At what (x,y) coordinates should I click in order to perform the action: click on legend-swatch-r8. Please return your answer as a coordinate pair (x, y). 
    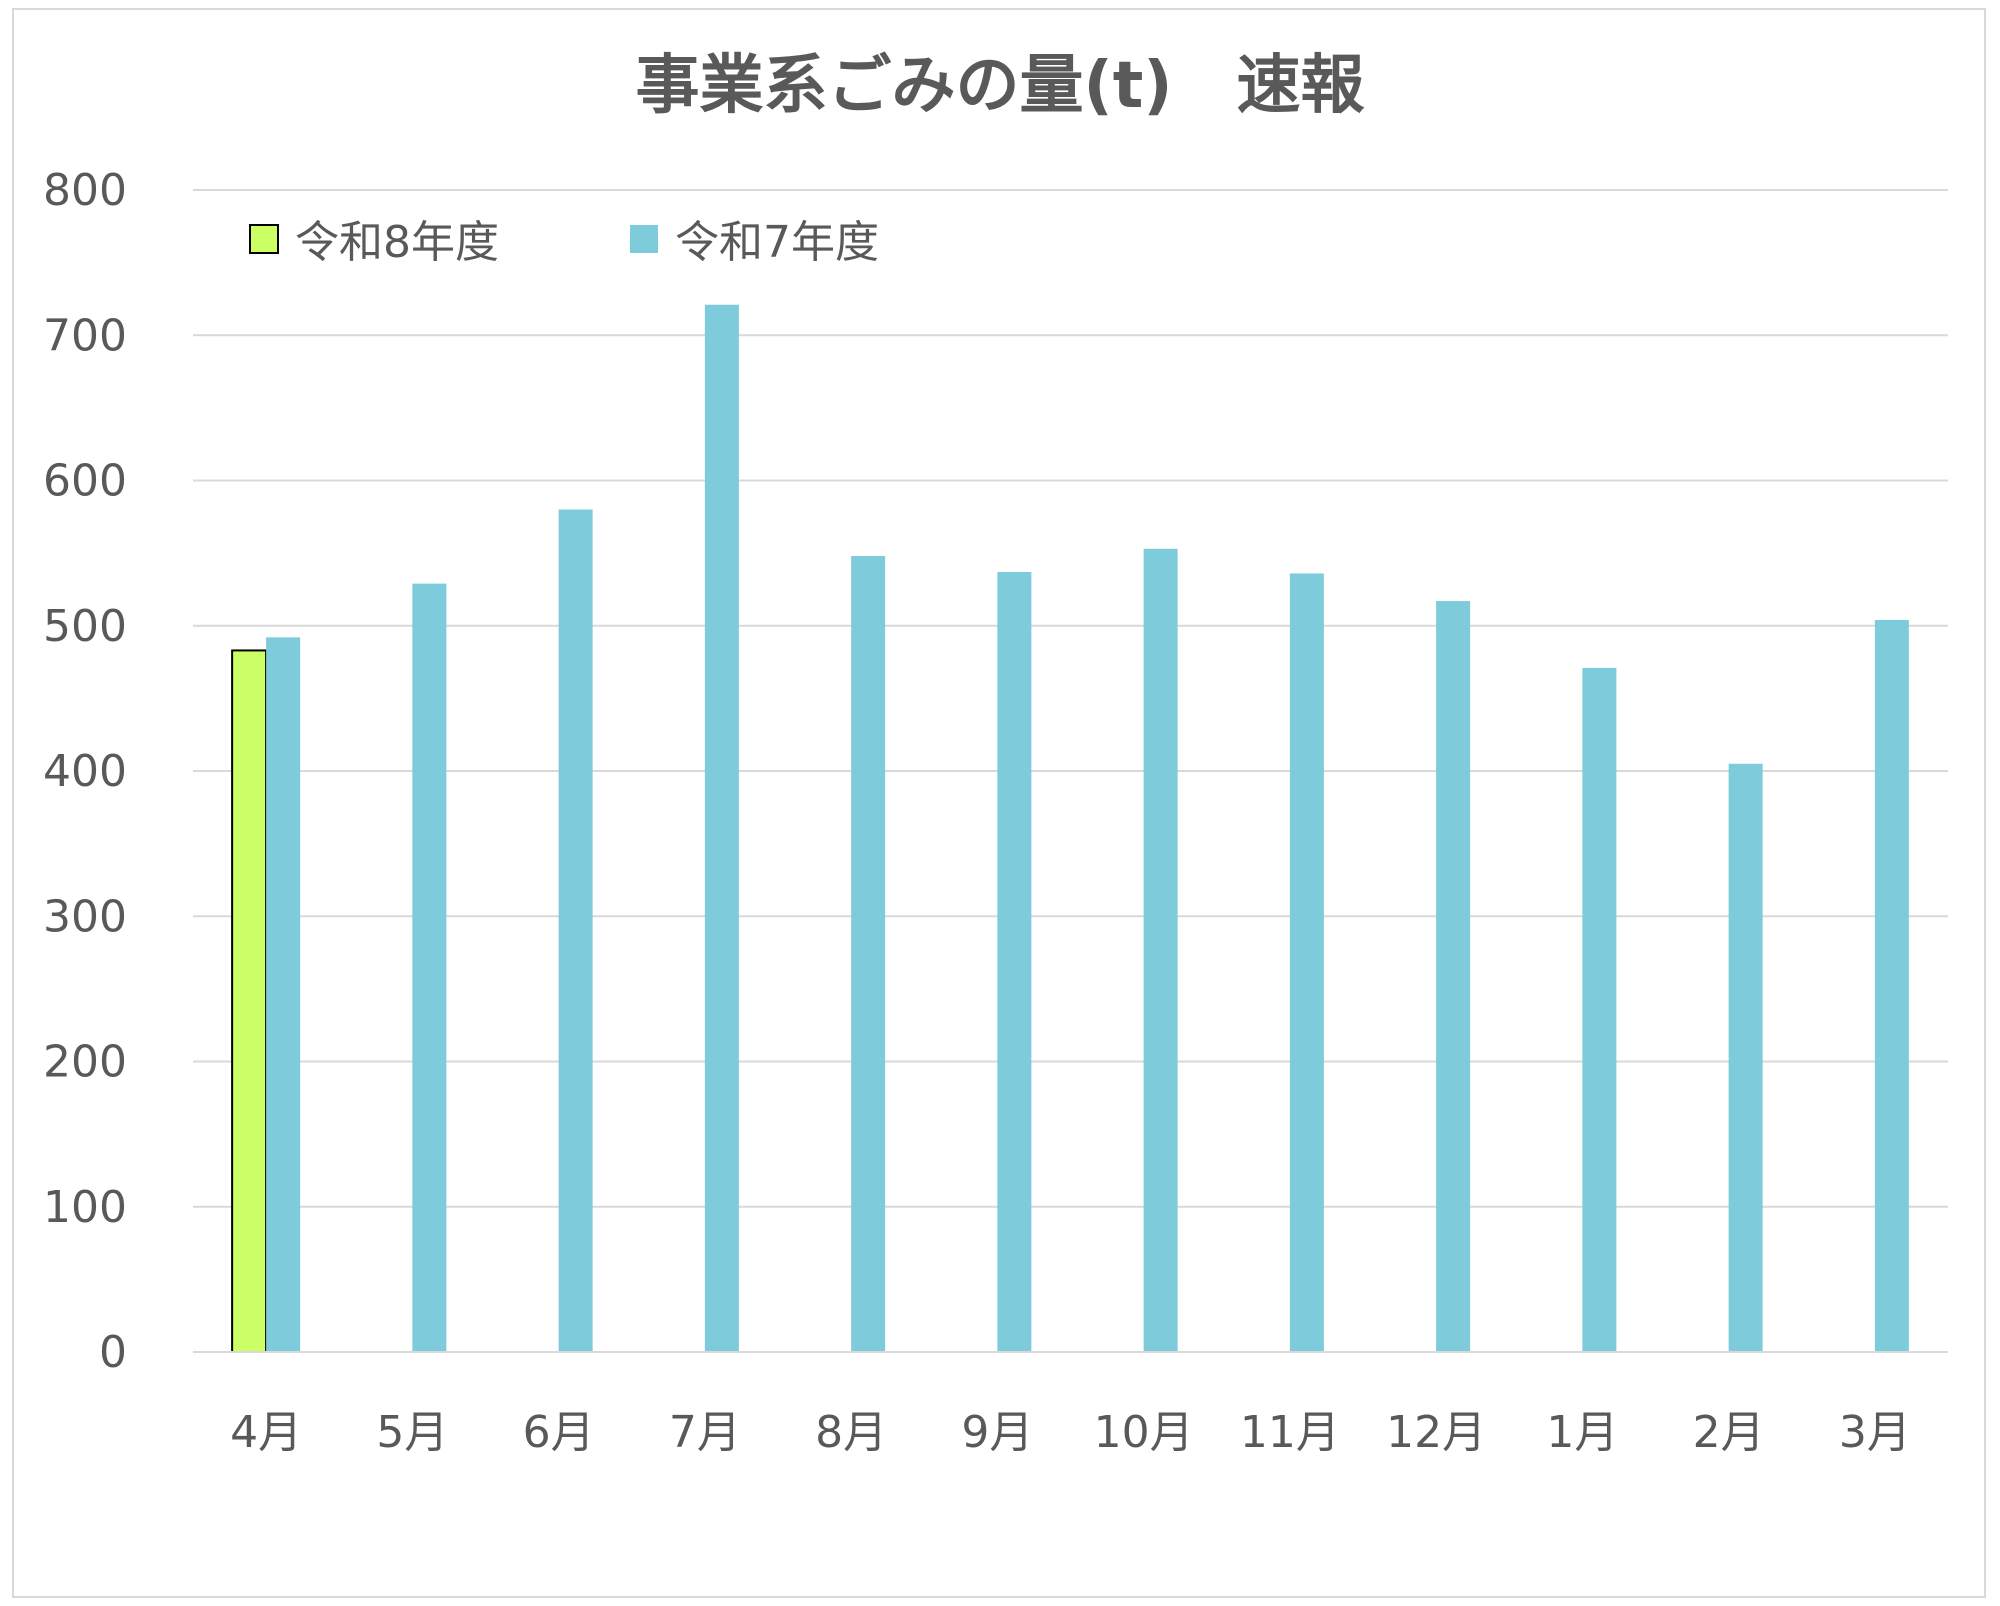
    Looking at the image, I should click on (264, 239).